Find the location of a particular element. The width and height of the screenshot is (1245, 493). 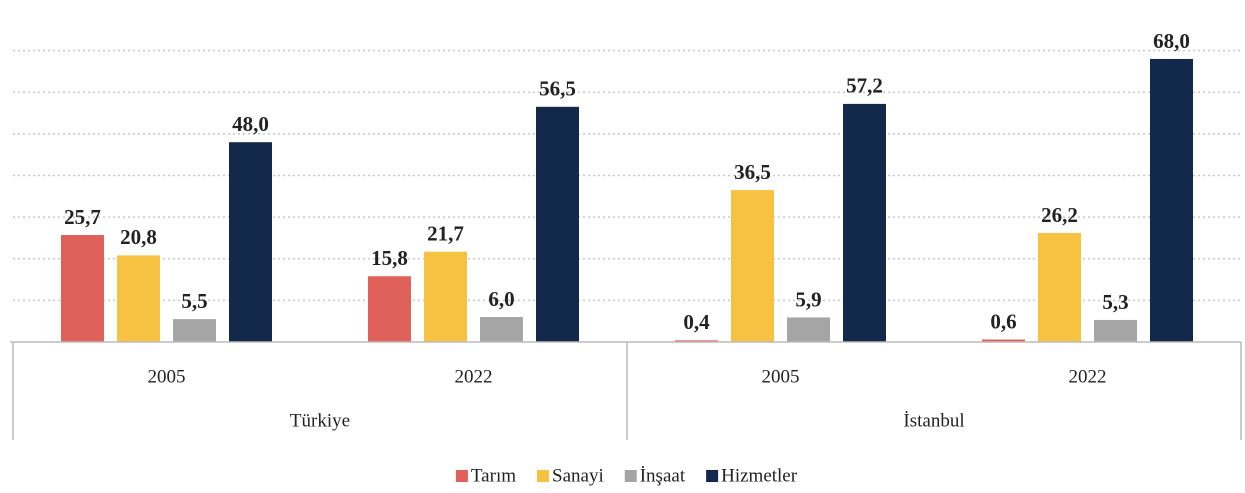

legend-label: Hizmetler is located at coordinates (759, 475).